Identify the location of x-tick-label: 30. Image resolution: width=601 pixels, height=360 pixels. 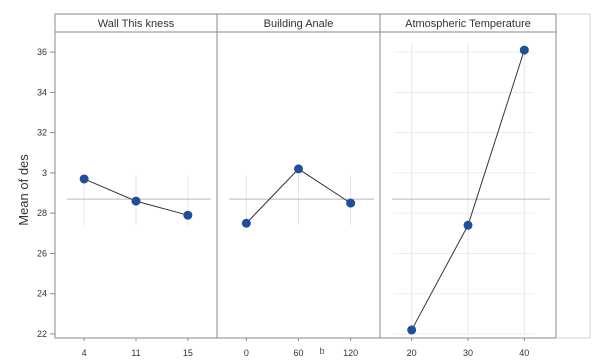
(468, 353).